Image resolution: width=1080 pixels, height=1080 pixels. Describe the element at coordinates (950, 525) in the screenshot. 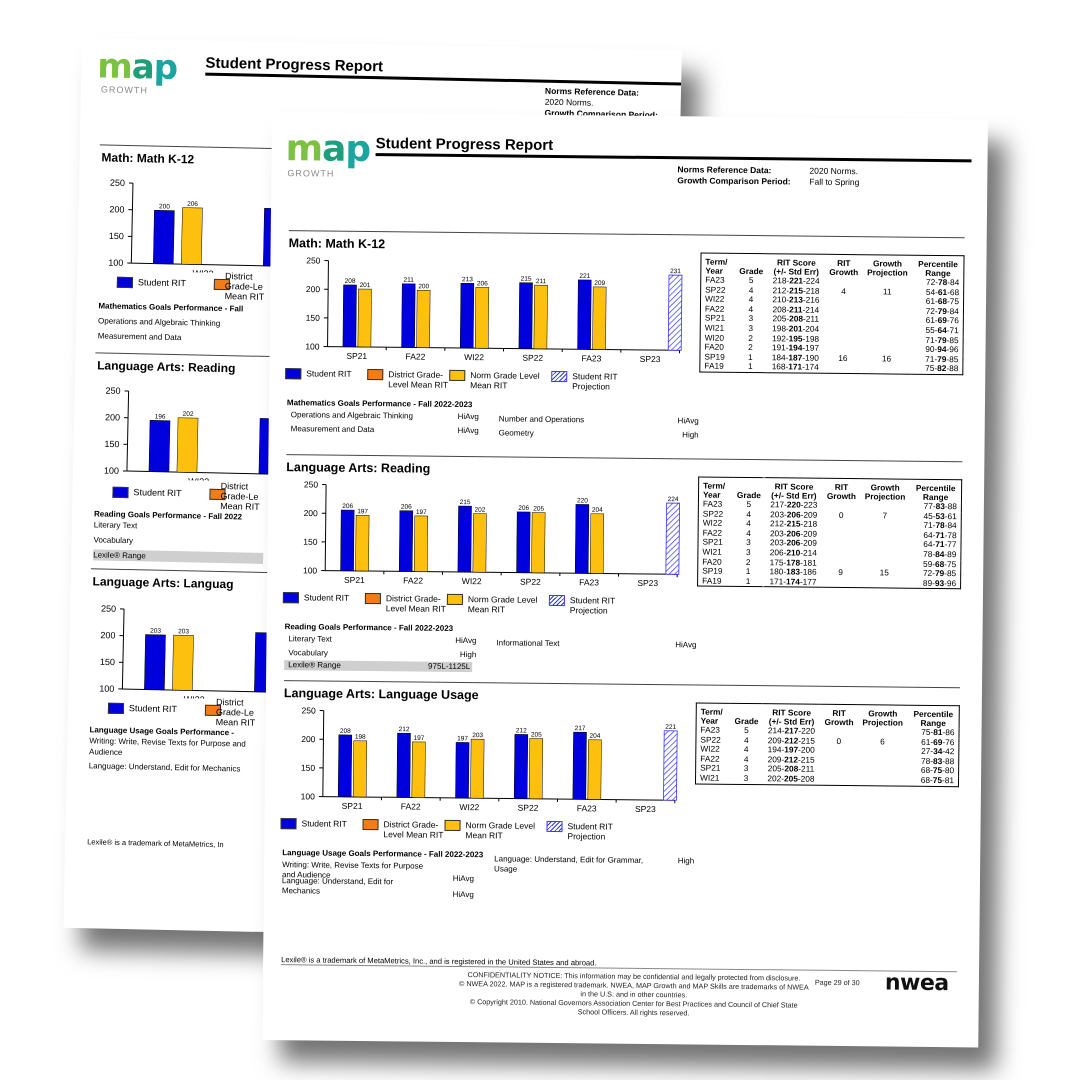

I see `cell-text: -84` at that location.